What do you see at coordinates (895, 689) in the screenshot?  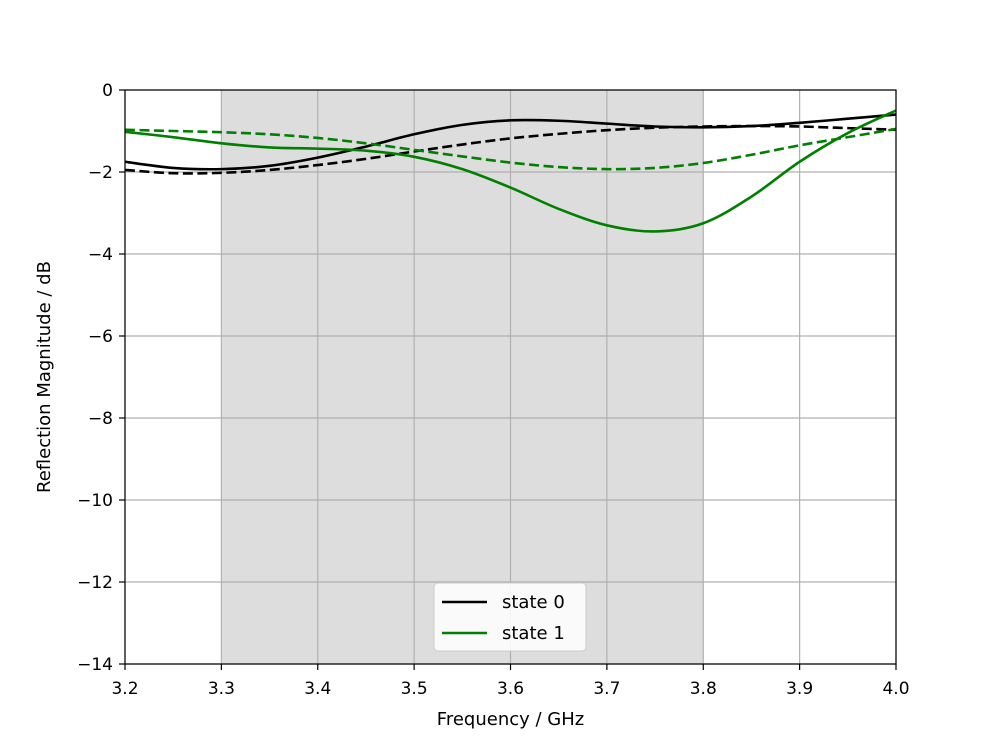 I see `x-tick-label: 4.0` at bounding box center [895, 689].